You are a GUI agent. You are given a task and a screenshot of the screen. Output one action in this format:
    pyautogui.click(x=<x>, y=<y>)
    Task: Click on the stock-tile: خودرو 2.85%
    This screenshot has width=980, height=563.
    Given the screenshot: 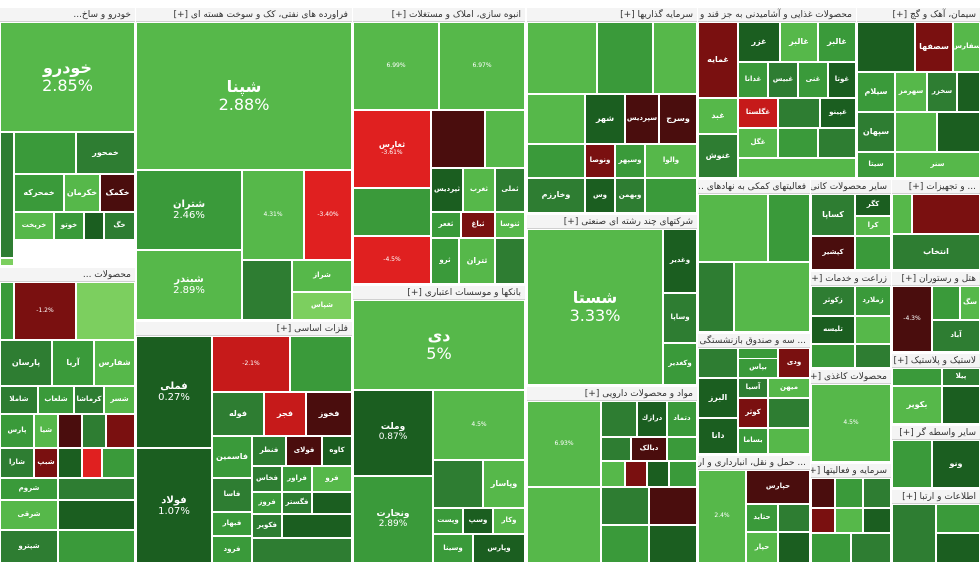 What is the action you would take?
    pyautogui.click(x=67, y=77)
    